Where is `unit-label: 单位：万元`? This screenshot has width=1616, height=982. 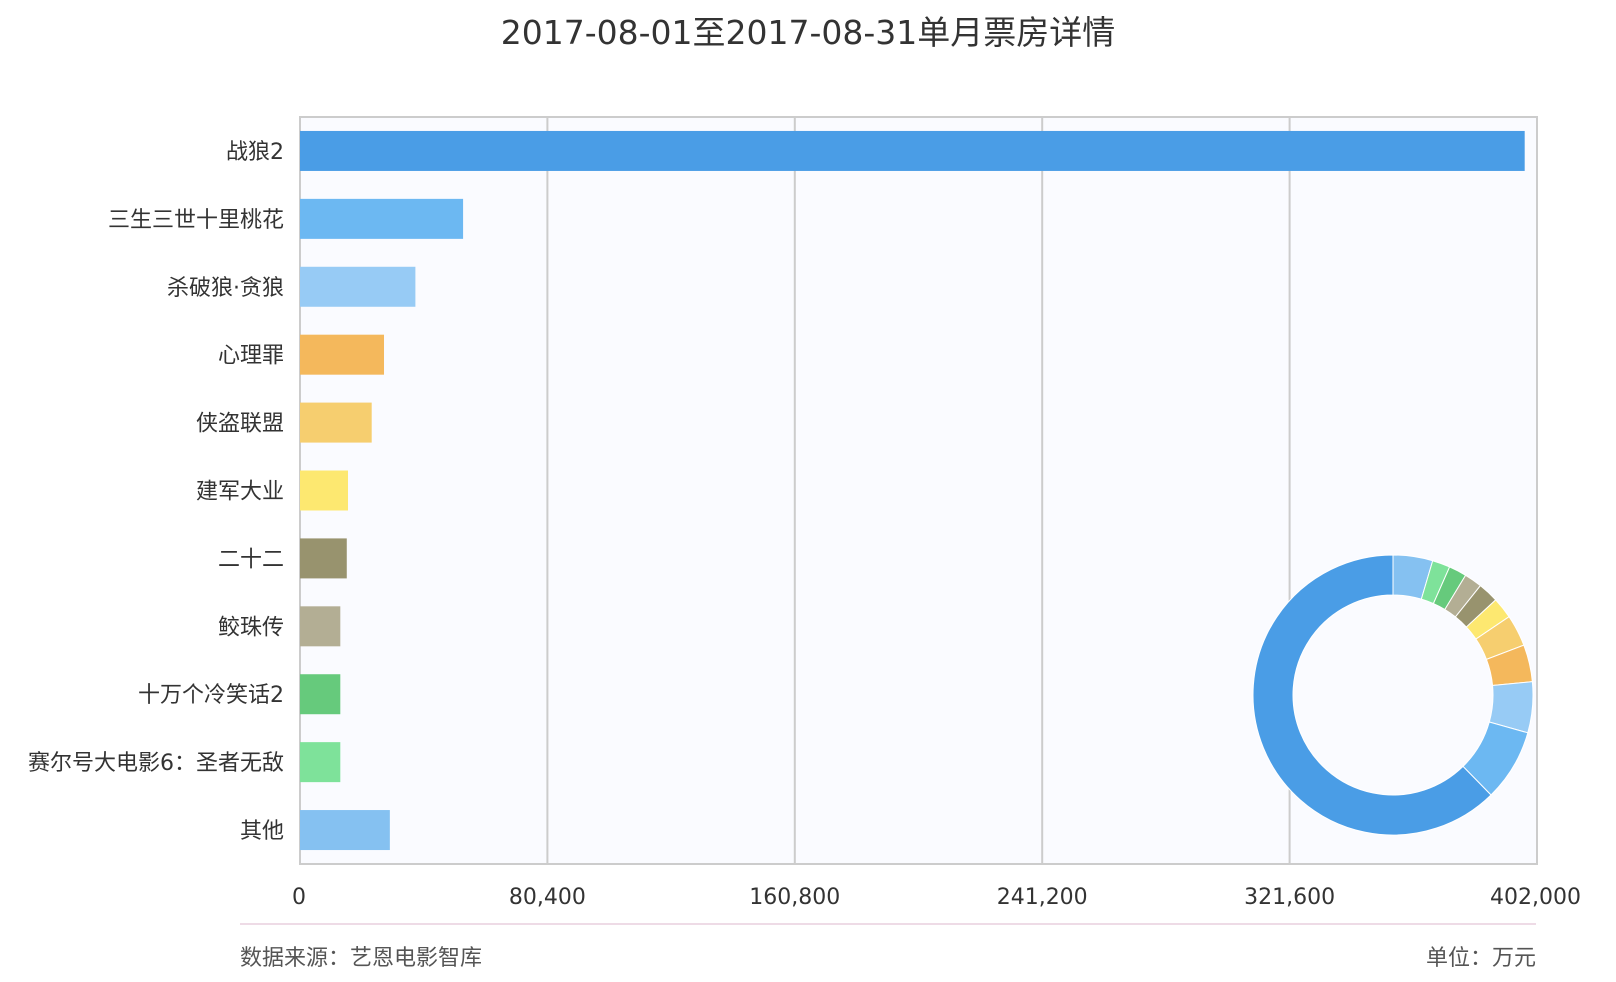
unit-label: 单位：万元 is located at coordinates (1480, 958).